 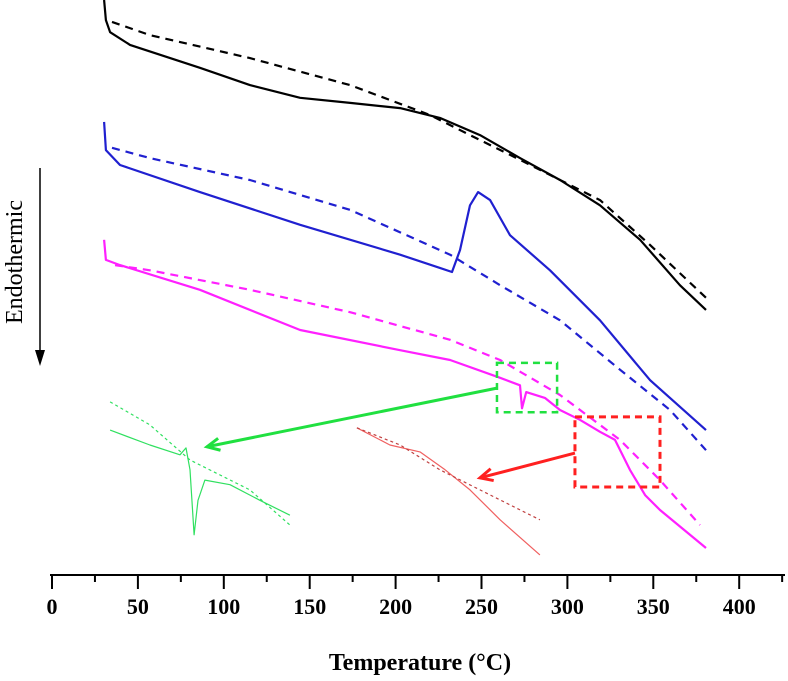 What do you see at coordinates (481, 606) in the screenshot?
I see `x-tick-label: 250` at bounding box center [481, 606].